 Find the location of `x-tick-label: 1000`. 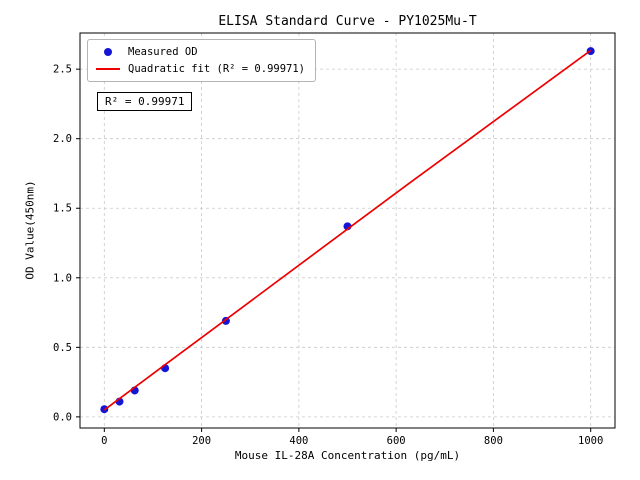

x-tick-label: 1000 is located at coordinates (590, 441).